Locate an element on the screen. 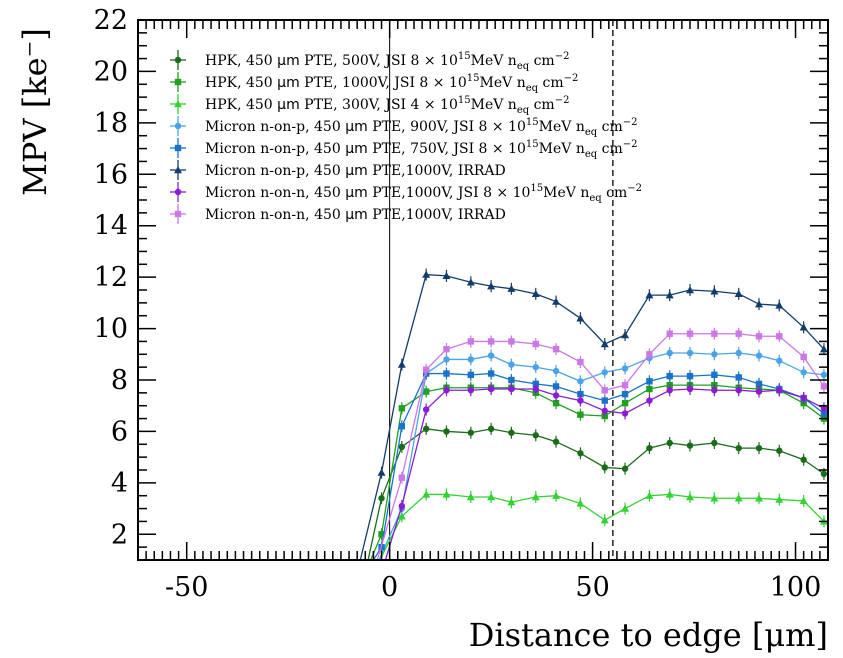  legend-label: Micron n-on-p, 450 μm PTE,1000V, IRRAD is located at coordinates (355, 171).